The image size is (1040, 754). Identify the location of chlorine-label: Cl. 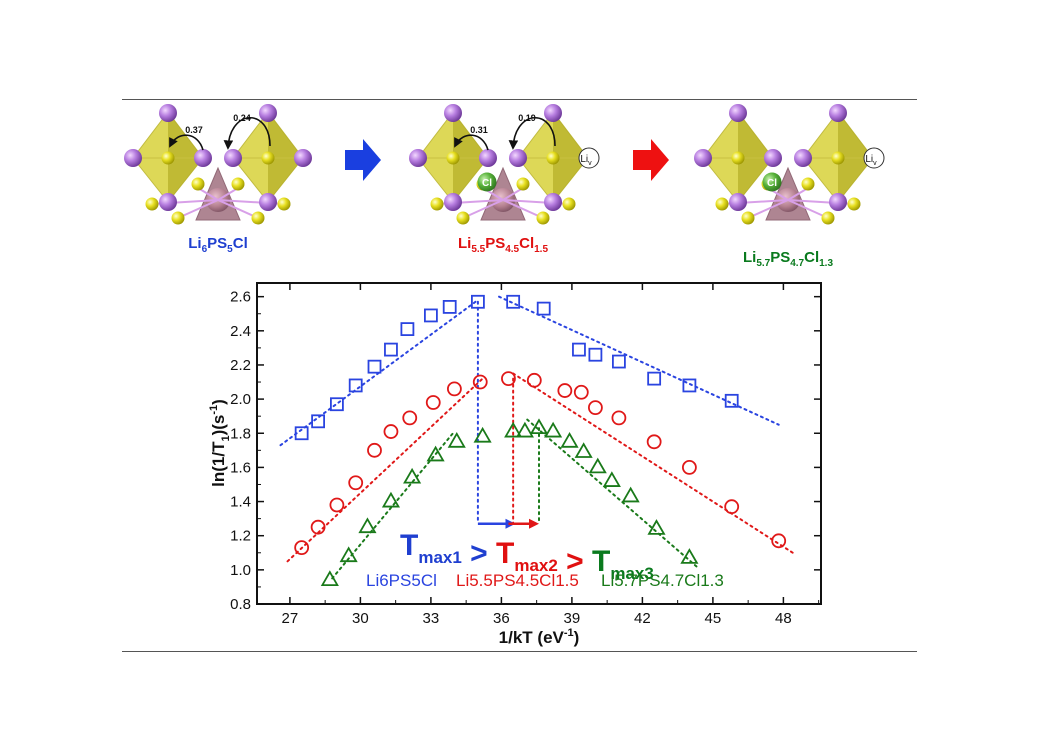
(772, 183).